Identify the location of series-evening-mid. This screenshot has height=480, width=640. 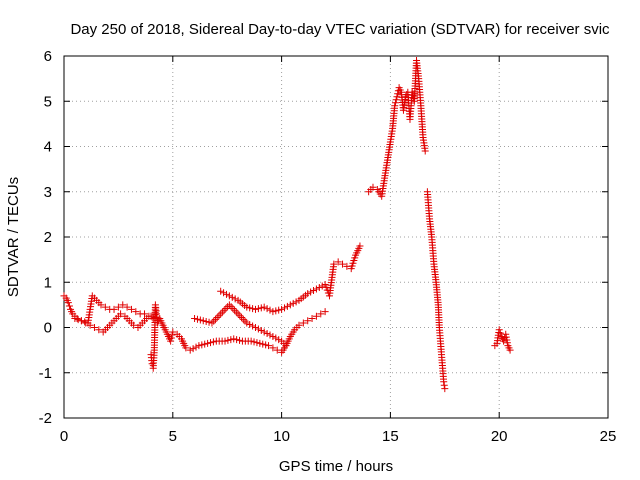
(240, 325).